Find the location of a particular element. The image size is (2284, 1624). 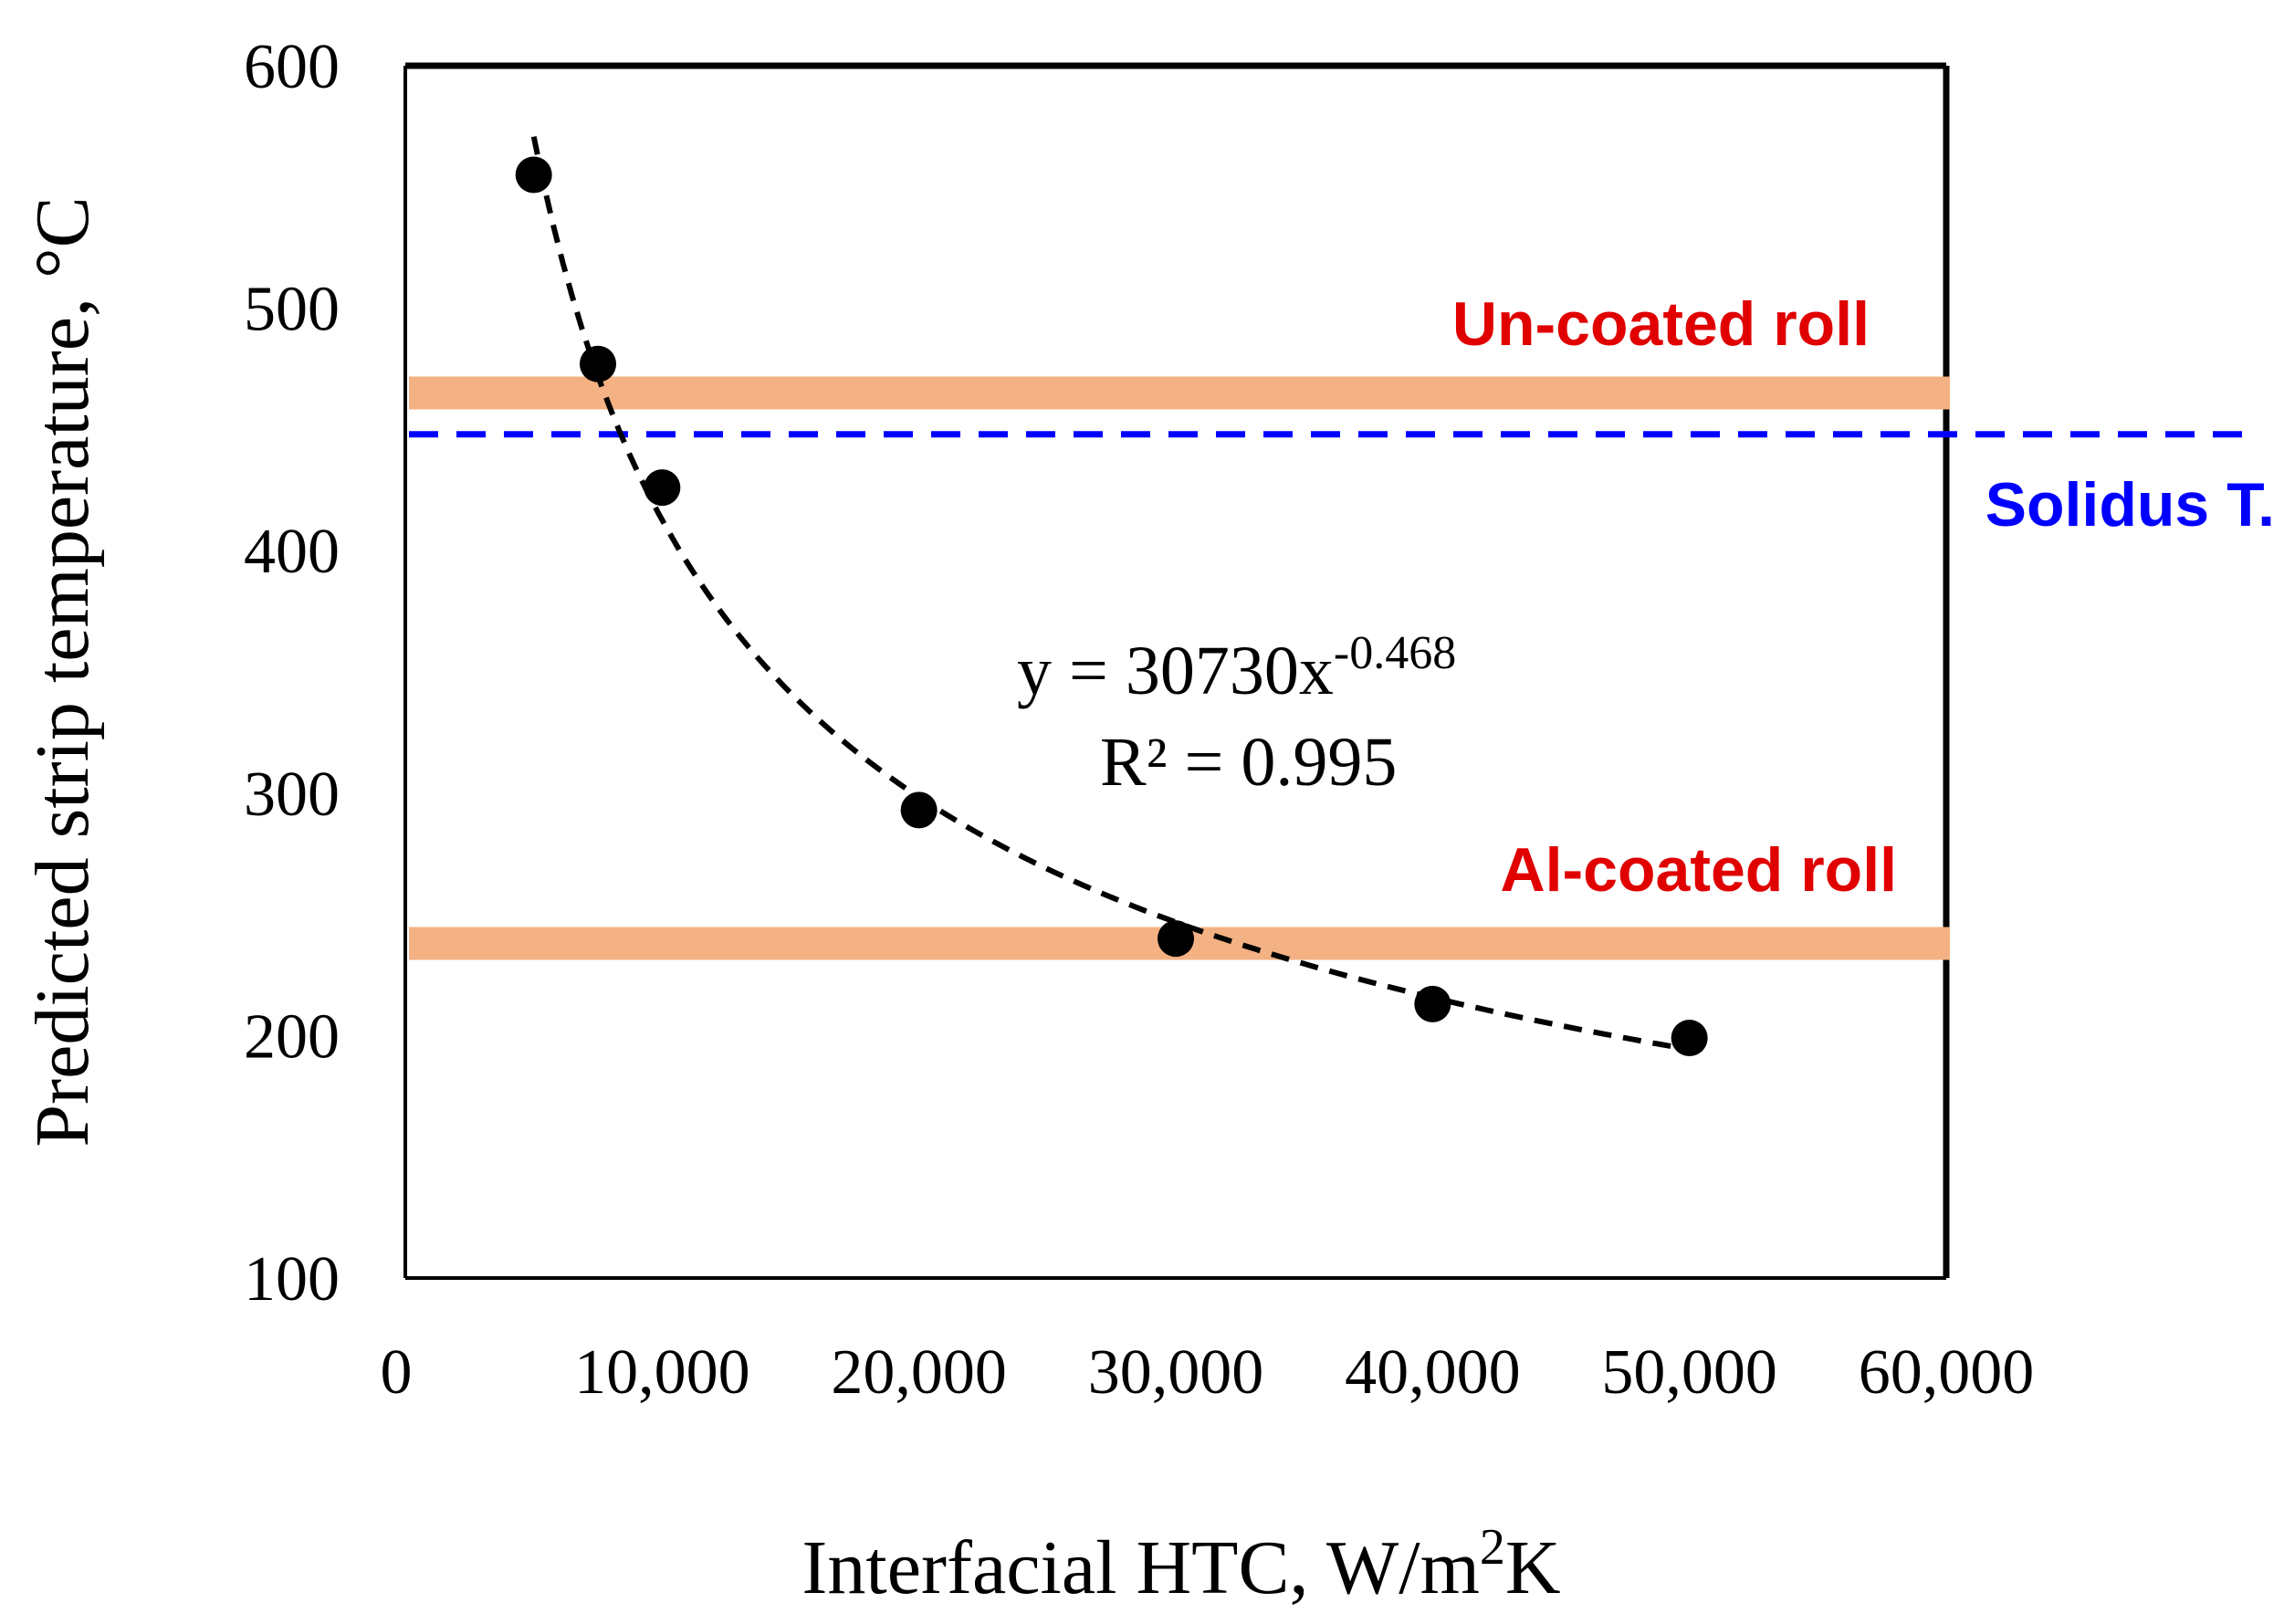

y-tick-label: 300 is located at coordinates (292, 795).